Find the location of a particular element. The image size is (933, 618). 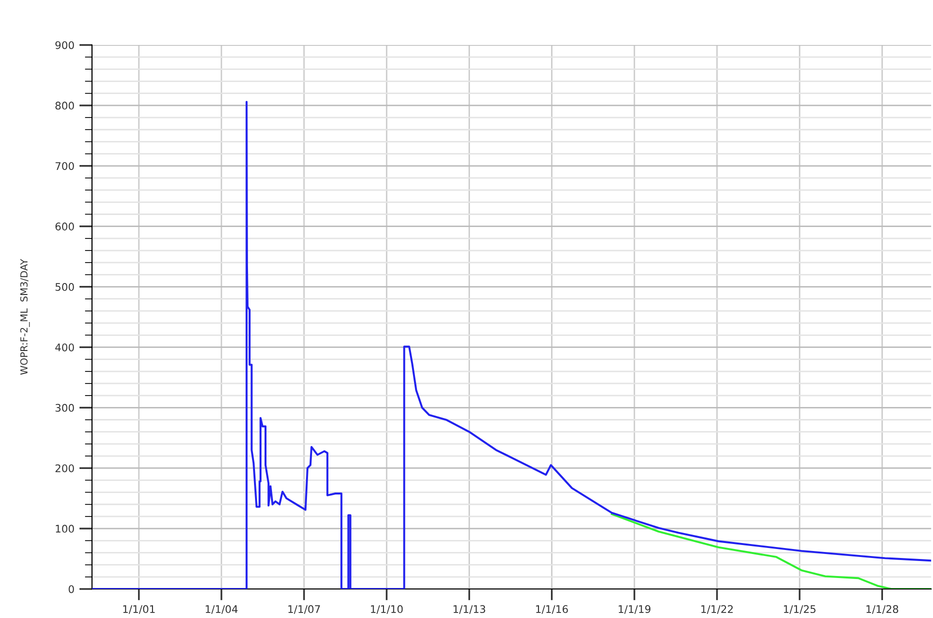

line-series is located at coordinates (771, 551).